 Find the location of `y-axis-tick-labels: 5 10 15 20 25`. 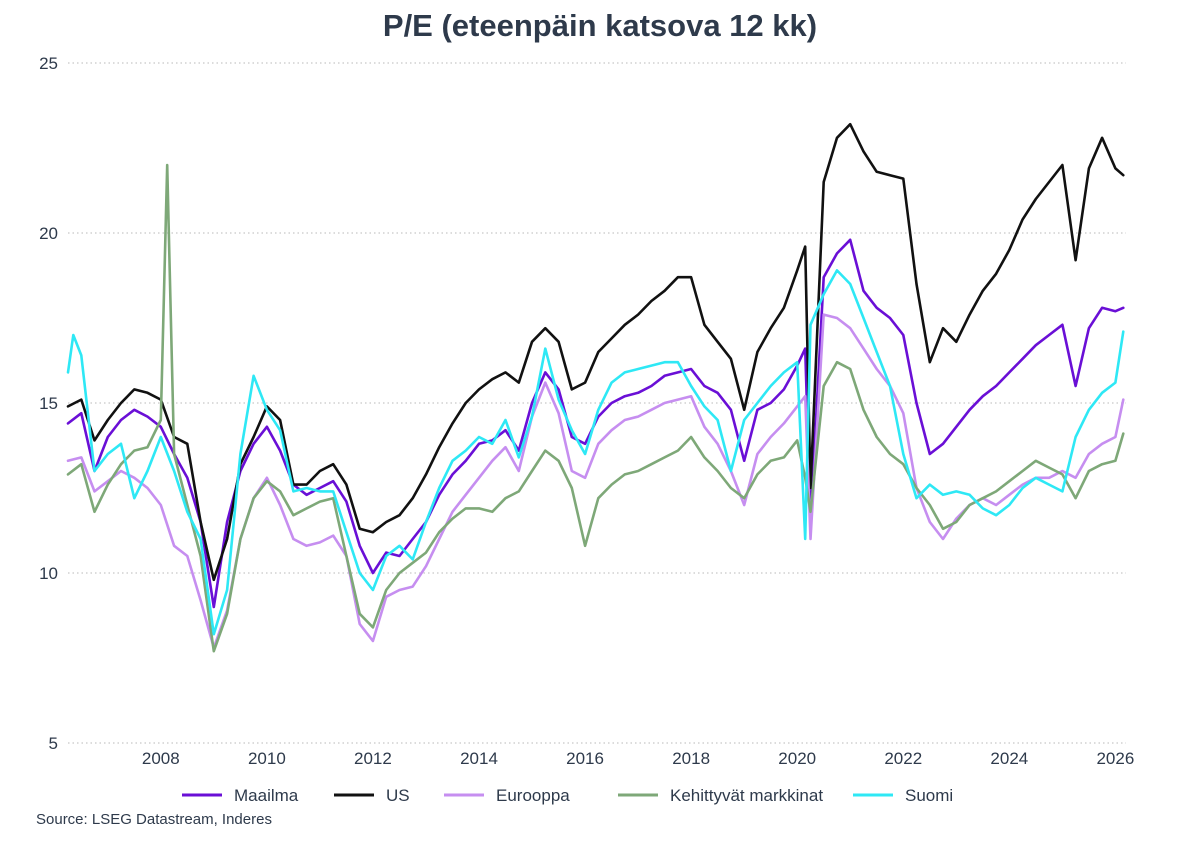

y-axis-tick-labels: 5 10 15 20 25 is located at coordinates (48, 403).